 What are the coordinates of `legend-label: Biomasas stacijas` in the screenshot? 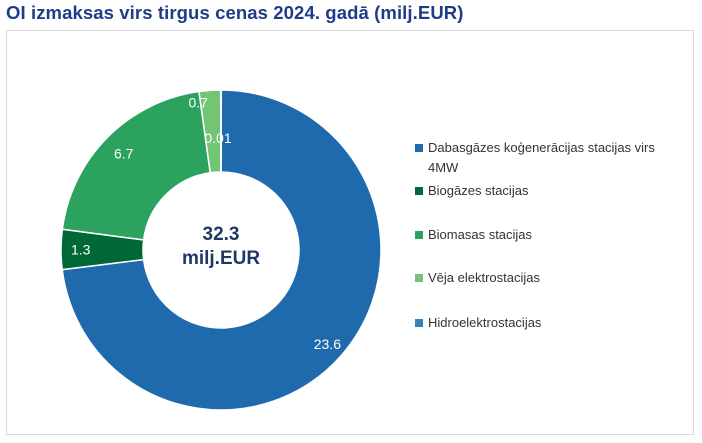 It's located at (480, 234).